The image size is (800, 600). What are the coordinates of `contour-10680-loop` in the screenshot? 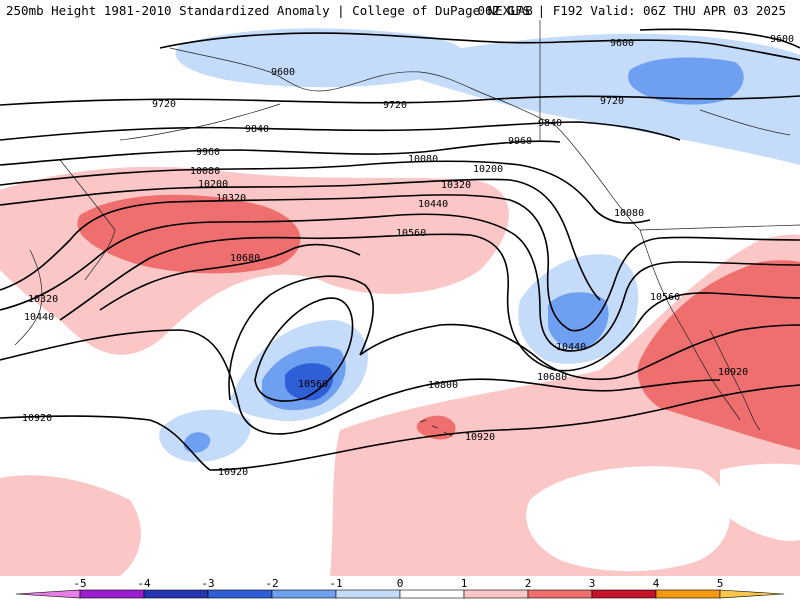 It's located at (301, 338).